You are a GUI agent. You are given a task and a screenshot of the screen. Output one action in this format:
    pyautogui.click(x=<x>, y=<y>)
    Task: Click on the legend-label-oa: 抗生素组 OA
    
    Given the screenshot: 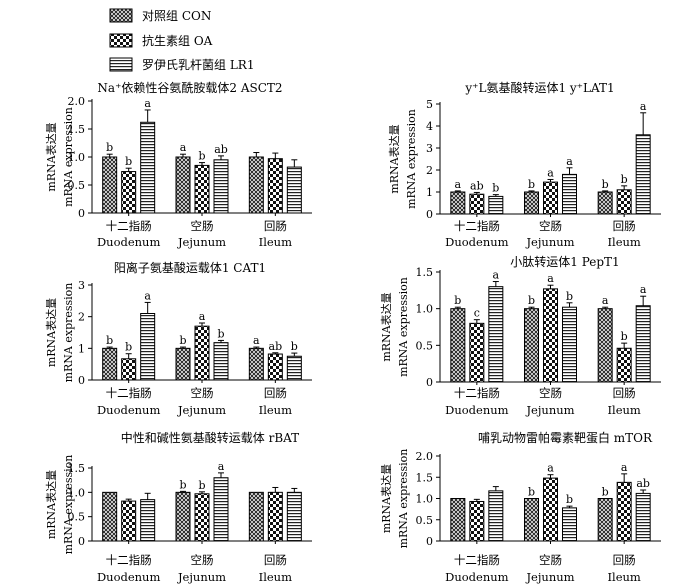 What is the action you would take?
    pyautogui.click(x=177, y=40)
    